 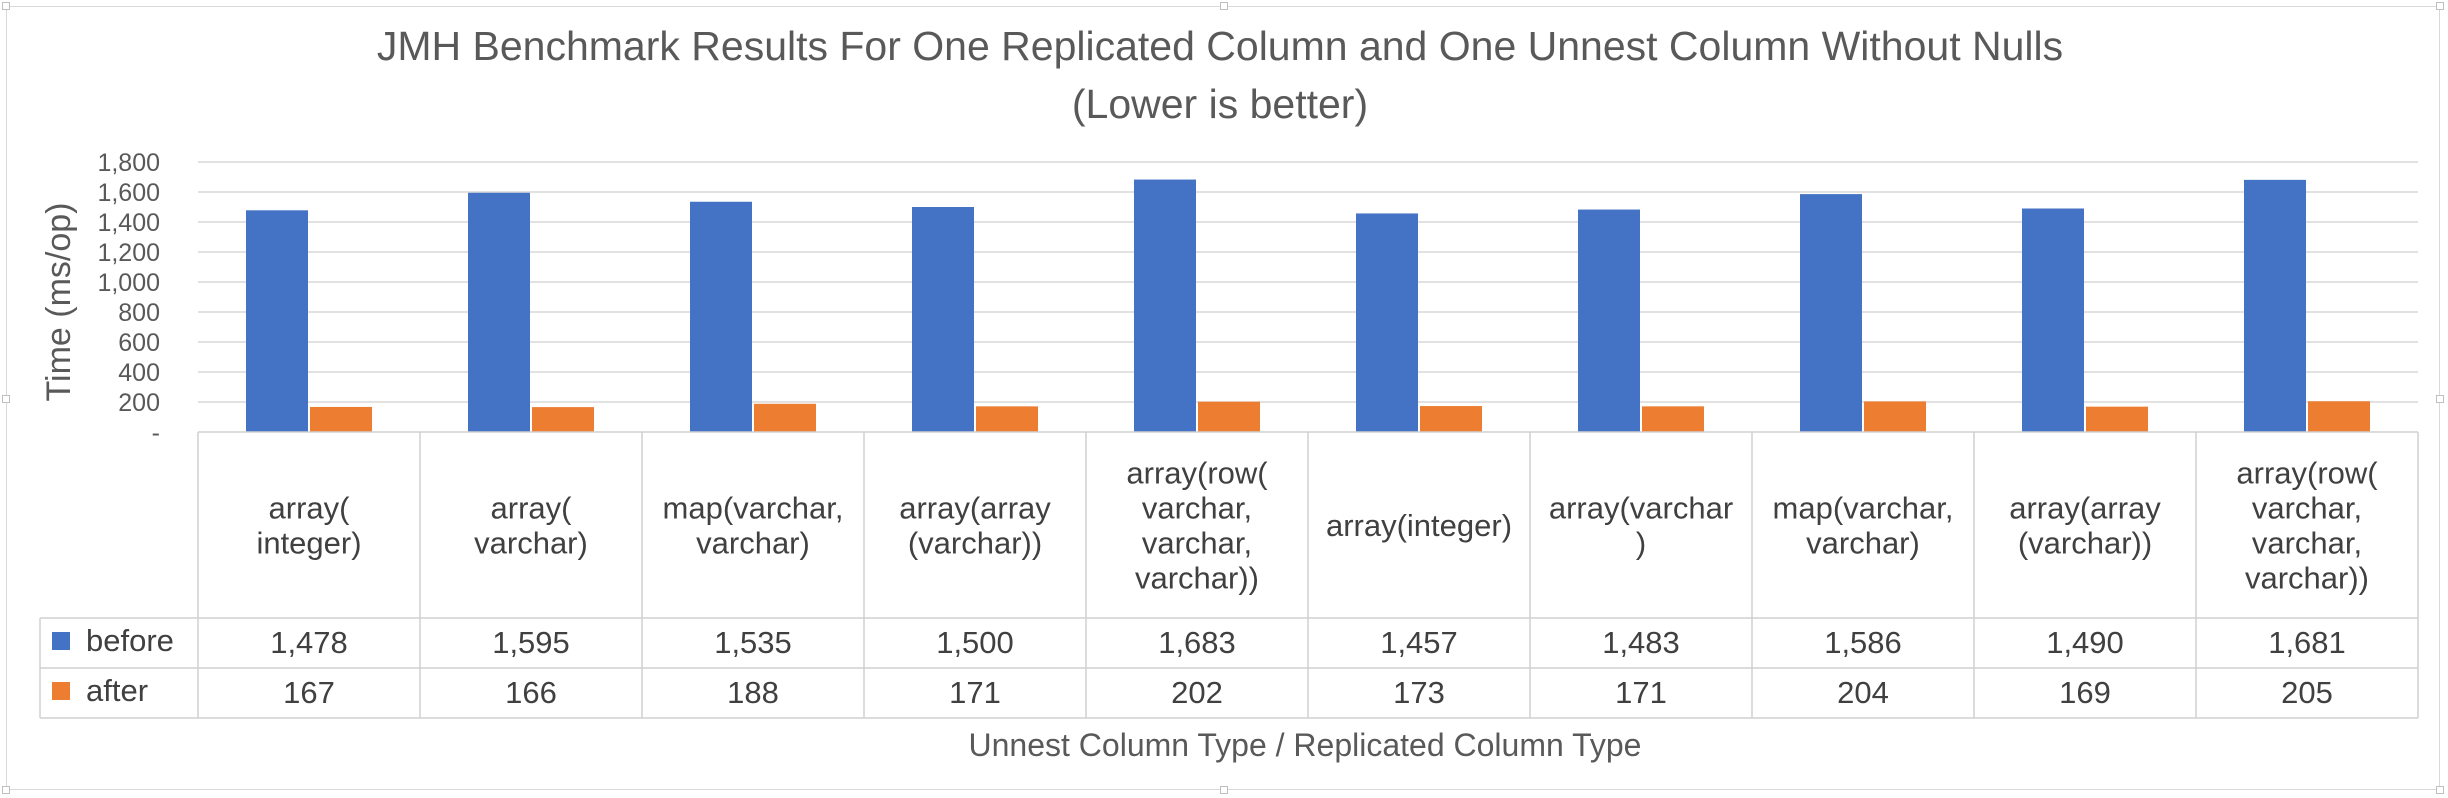 What do you see at coordinates (1224, 790) in the screenshot?
I see `resize-handle-bottom` at bounding box center [1224, 790].